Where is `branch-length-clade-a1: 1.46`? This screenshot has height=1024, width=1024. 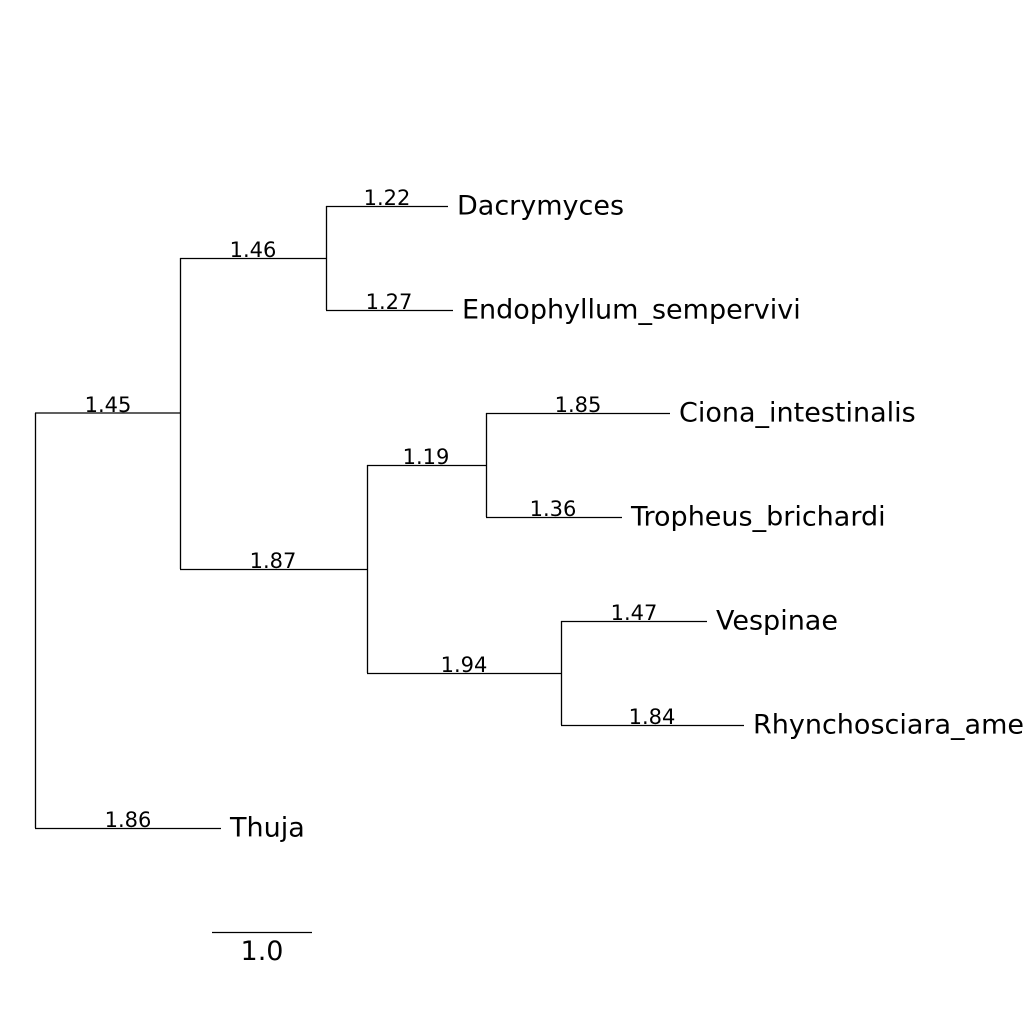 branch-length-clade-a1: 1.46 is located at coordinates (253, 250).